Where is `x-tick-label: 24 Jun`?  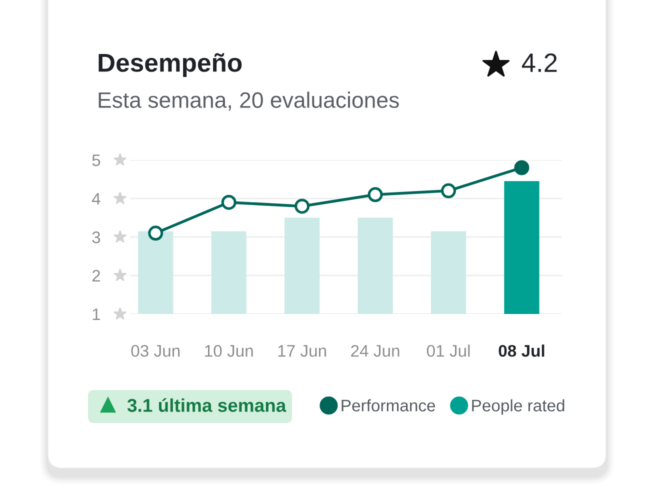
x-tick-label: 24 Jun is located at coordinates (375, 350).